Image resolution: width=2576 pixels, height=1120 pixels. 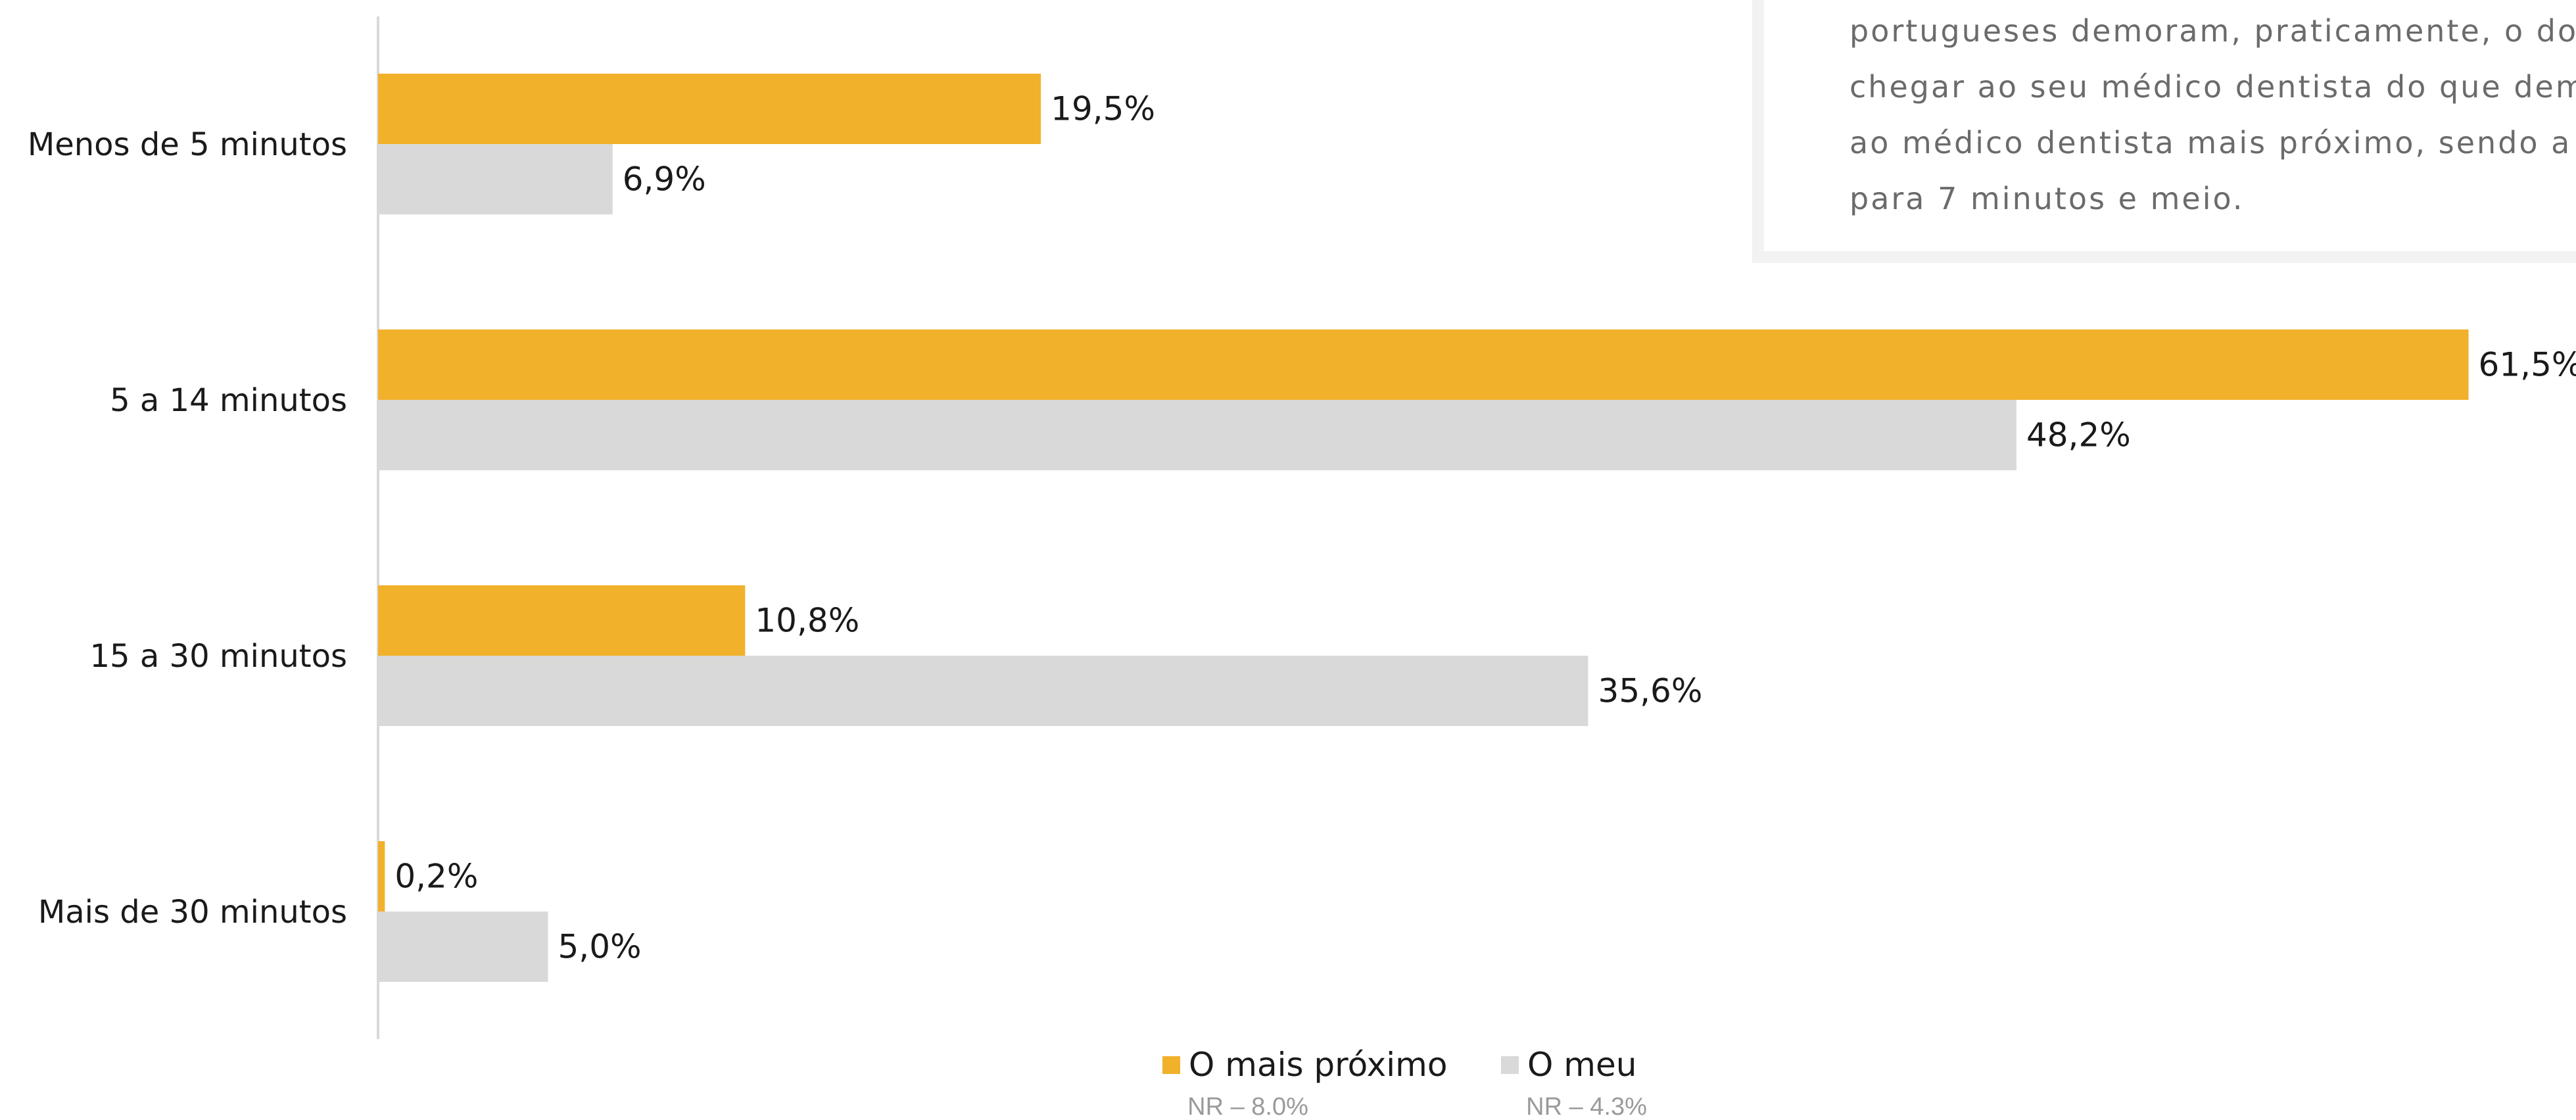 What do you see at coordinates (2213, 31) in the screenshot?
I see `callout-line: portugueses demoram, praticamente, o dob` at bounding box center [2213, 31].